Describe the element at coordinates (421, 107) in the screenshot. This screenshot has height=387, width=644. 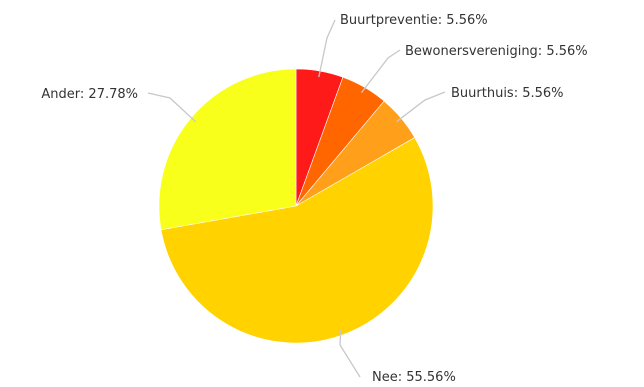
I see `leader-line-buurthuis` at that location.